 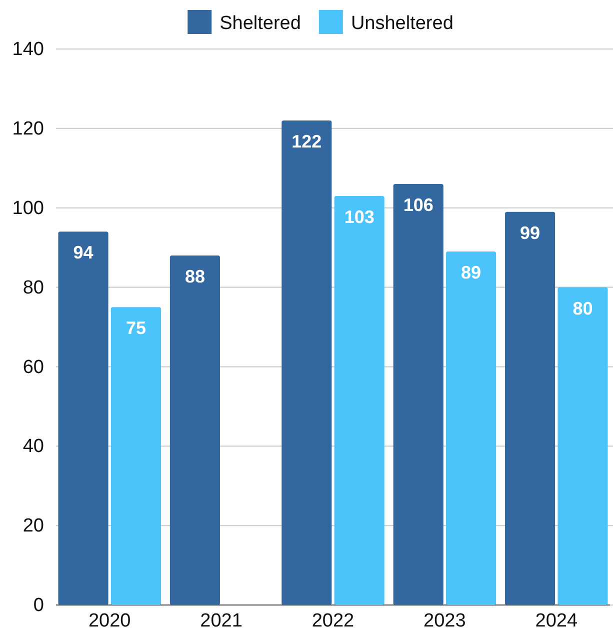 I want to click on x-tick-label: 2023, so click(x=445, y=621).